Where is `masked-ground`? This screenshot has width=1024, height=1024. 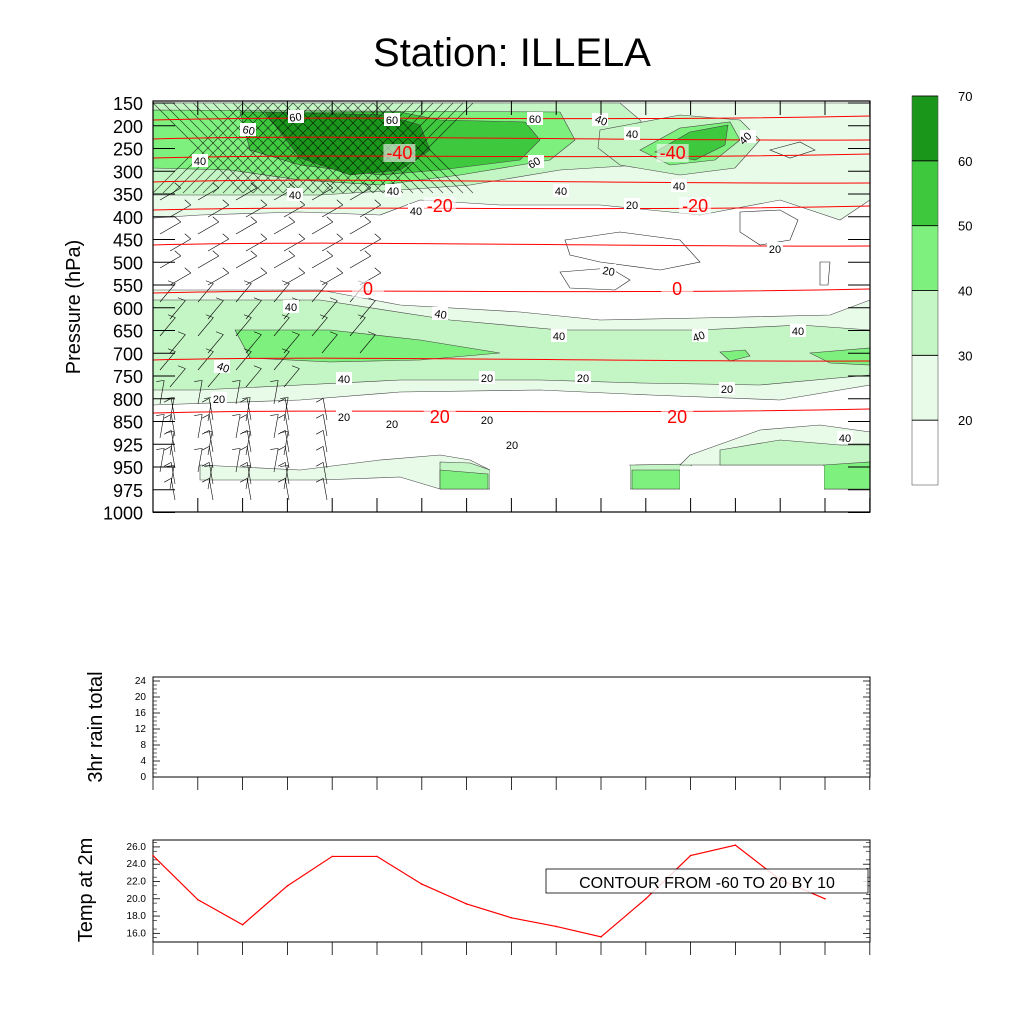
masked-ground is located at coordinates (752, 478).